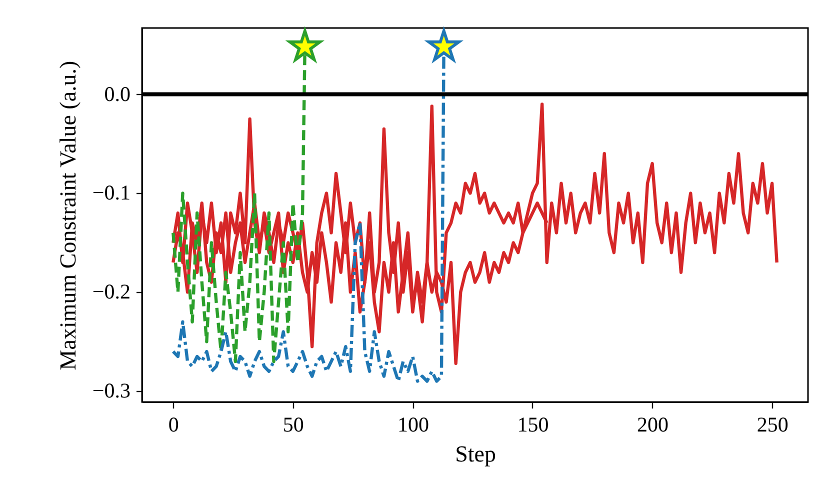  I want to click on x-tick-label: 250, so click(772, 424).